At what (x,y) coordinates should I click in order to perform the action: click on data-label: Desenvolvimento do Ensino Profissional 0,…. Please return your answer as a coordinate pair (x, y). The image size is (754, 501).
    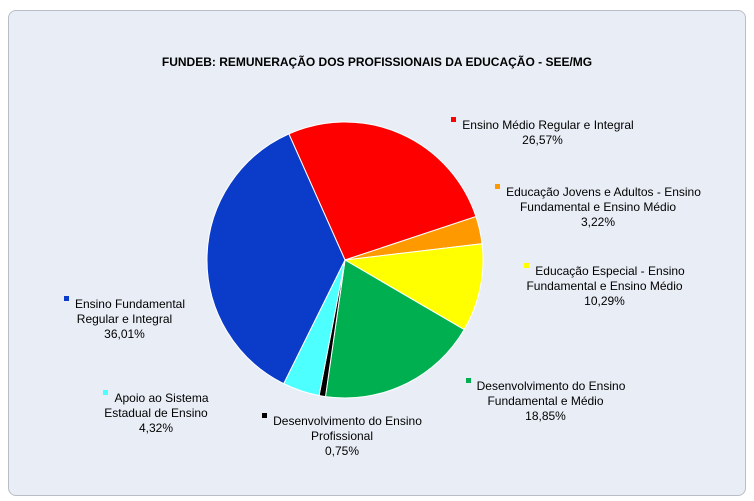
    Looking at the image, I should click on (342, 436).